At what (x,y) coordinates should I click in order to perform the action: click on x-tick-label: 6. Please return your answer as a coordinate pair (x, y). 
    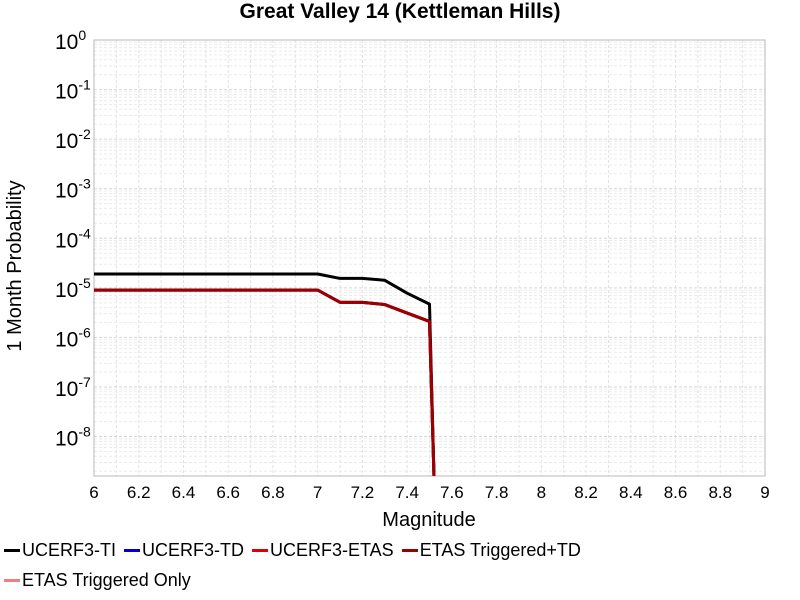
    Looking at the image, I should click on (93, 492).